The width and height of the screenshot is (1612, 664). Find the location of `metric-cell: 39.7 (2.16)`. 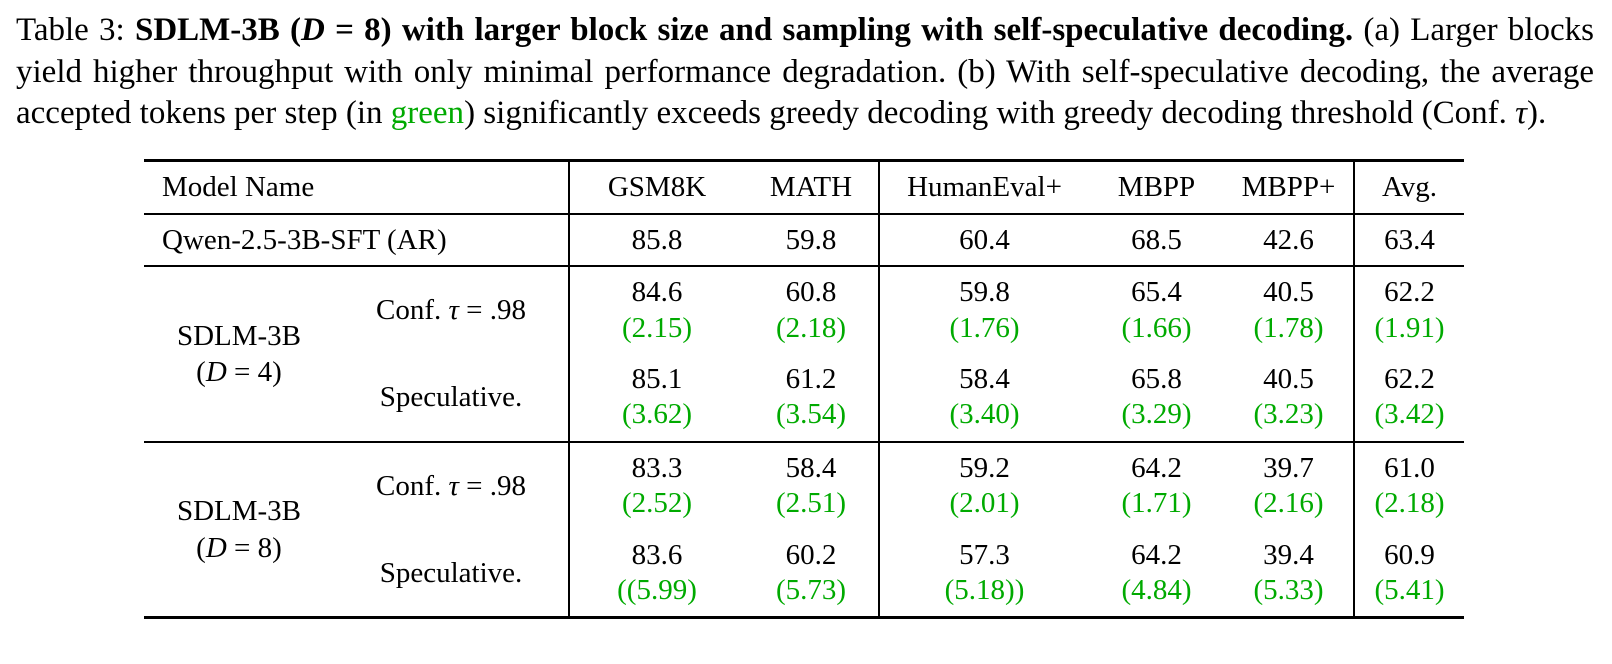

metric-cell: 39.7 (2.16) is located at coordinates (1289, 486).